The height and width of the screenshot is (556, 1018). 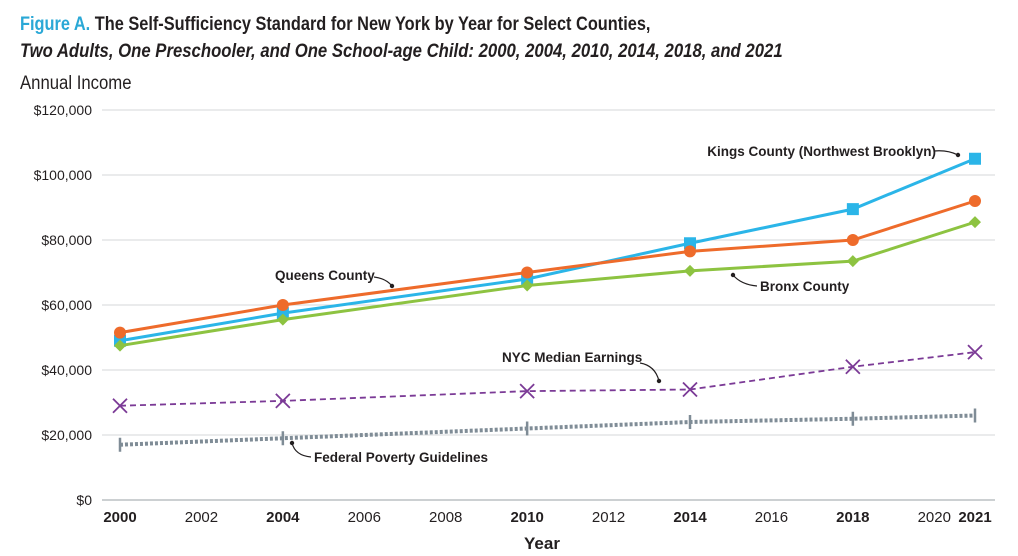 I want to click on figure-label: Figure A., so click(x=55, y=24).